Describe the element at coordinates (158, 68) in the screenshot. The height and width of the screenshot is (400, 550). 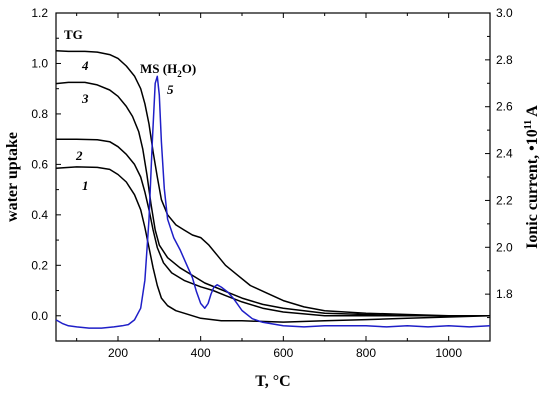
I see `ms-annotation-prefix: MS (H` at that location.